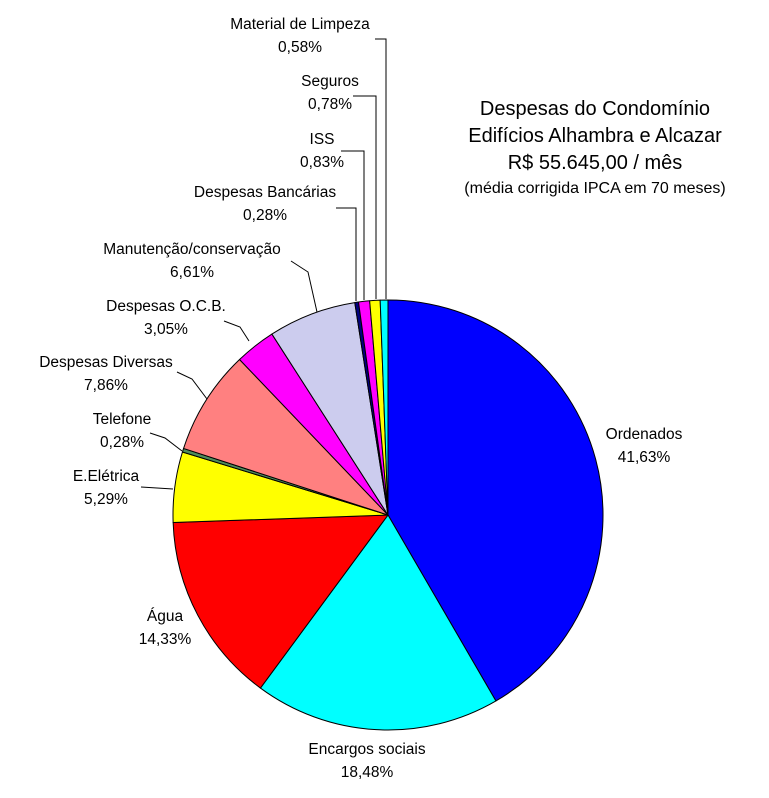 The height and width of the screenshot is (798, 769). I want to click on slice-name: Manutenção/conservação, so click(192, 249).